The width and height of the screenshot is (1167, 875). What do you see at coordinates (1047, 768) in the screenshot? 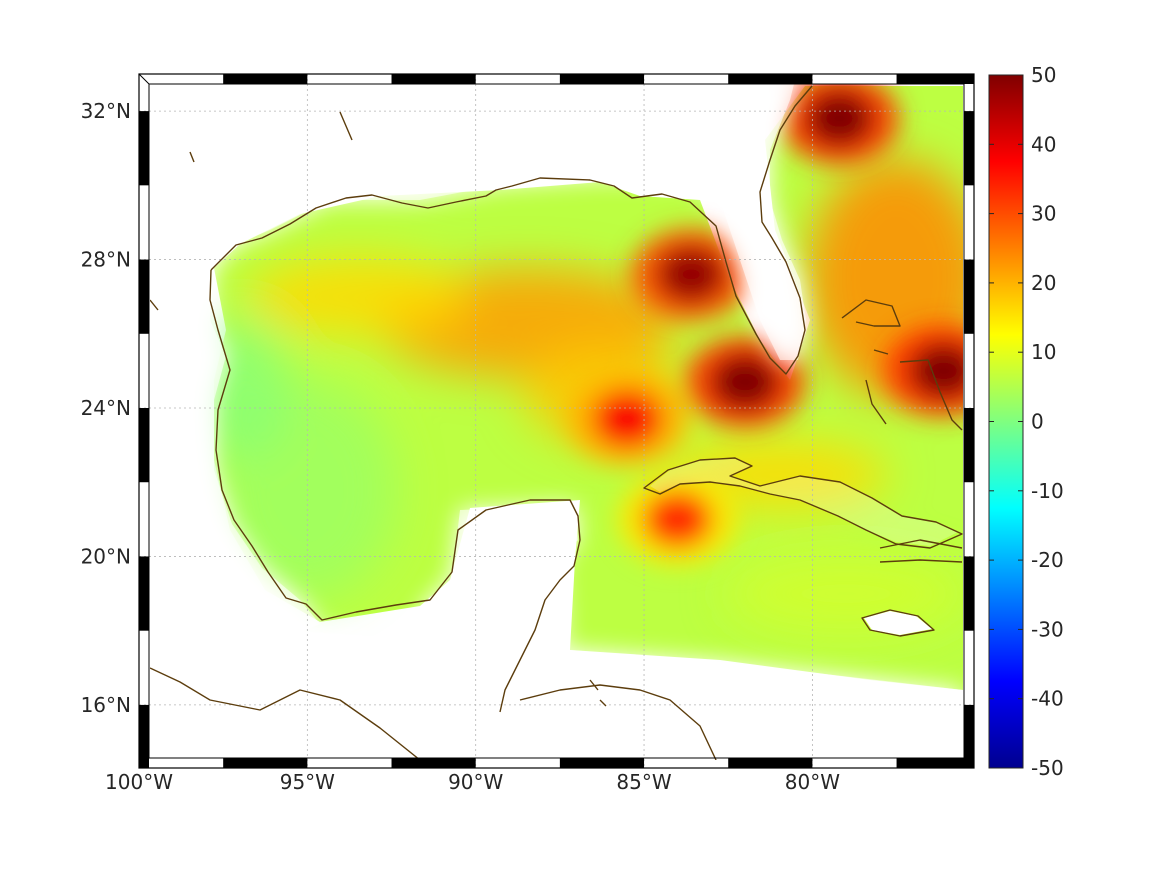
I see `colorbar-label: -50` at bounding box center [1047, 768].